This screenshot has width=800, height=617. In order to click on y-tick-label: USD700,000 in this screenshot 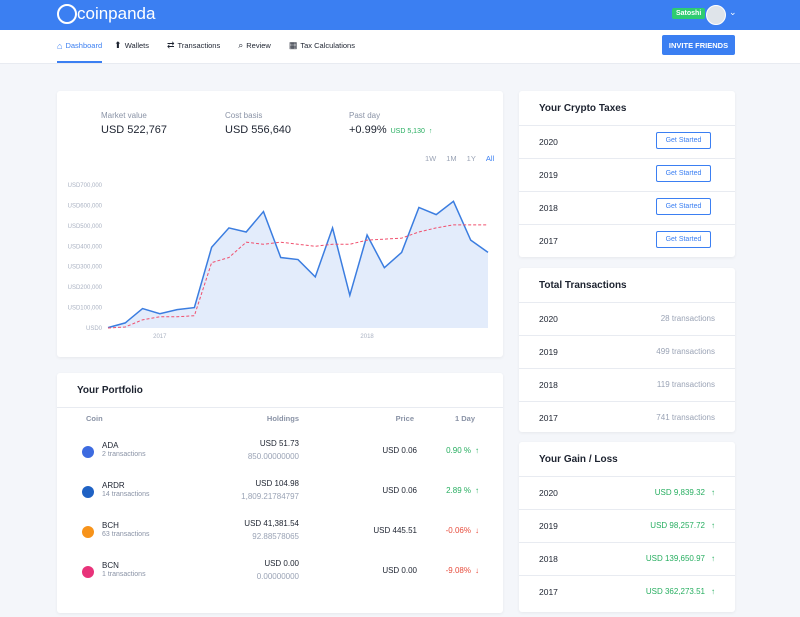, I will do `click(85, 186)`.